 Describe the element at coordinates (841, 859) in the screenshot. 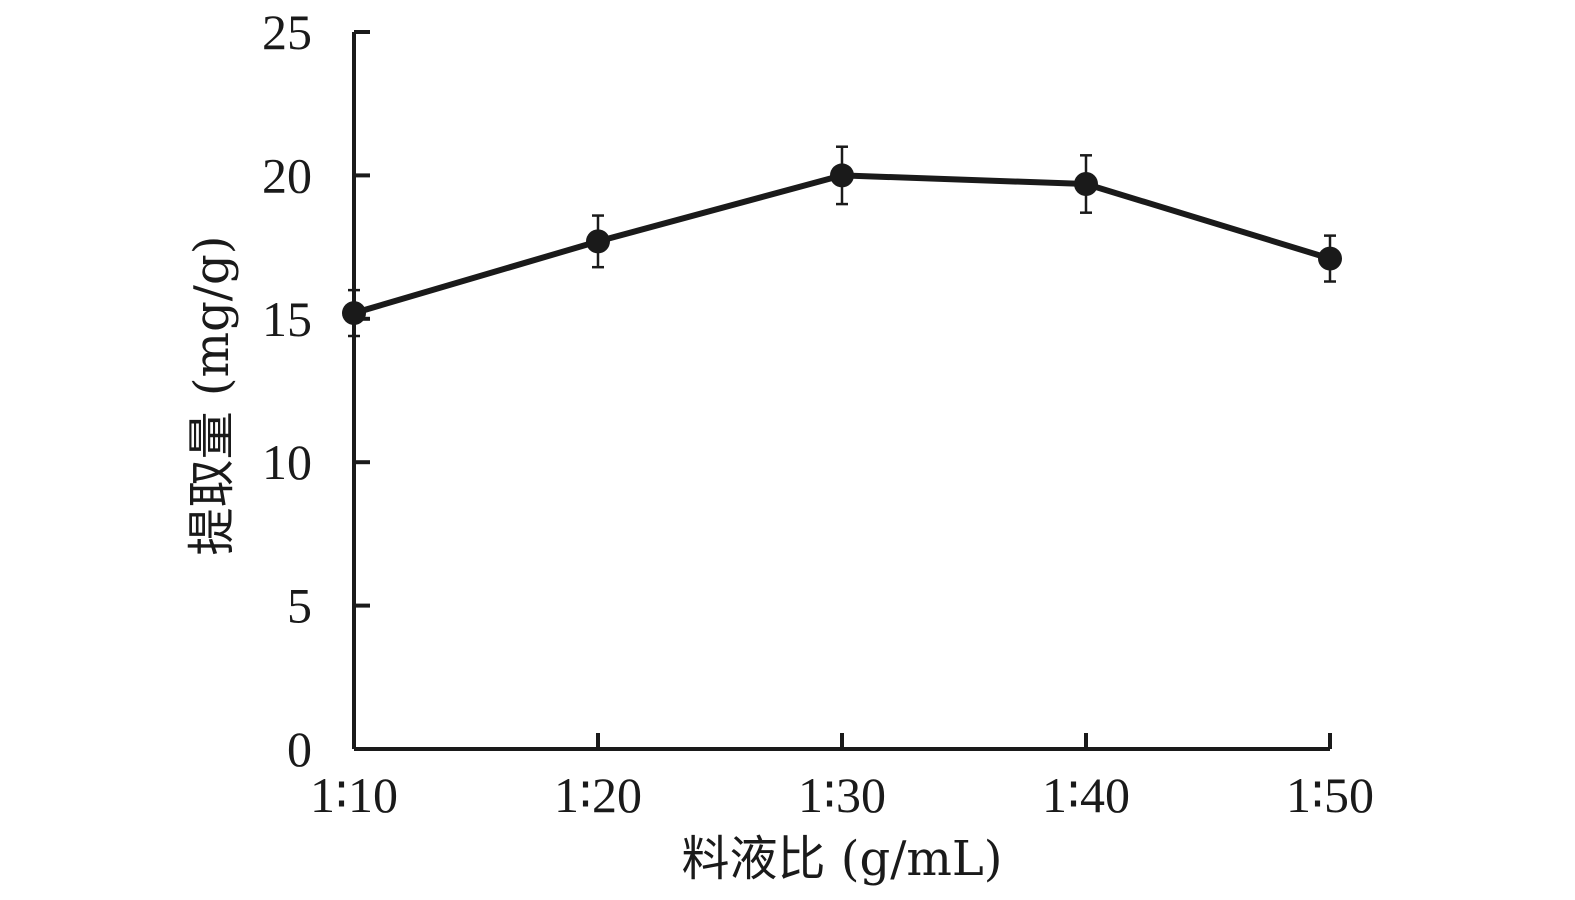

I see `x-axis-title: 料液比 (g/mL)` at that location.